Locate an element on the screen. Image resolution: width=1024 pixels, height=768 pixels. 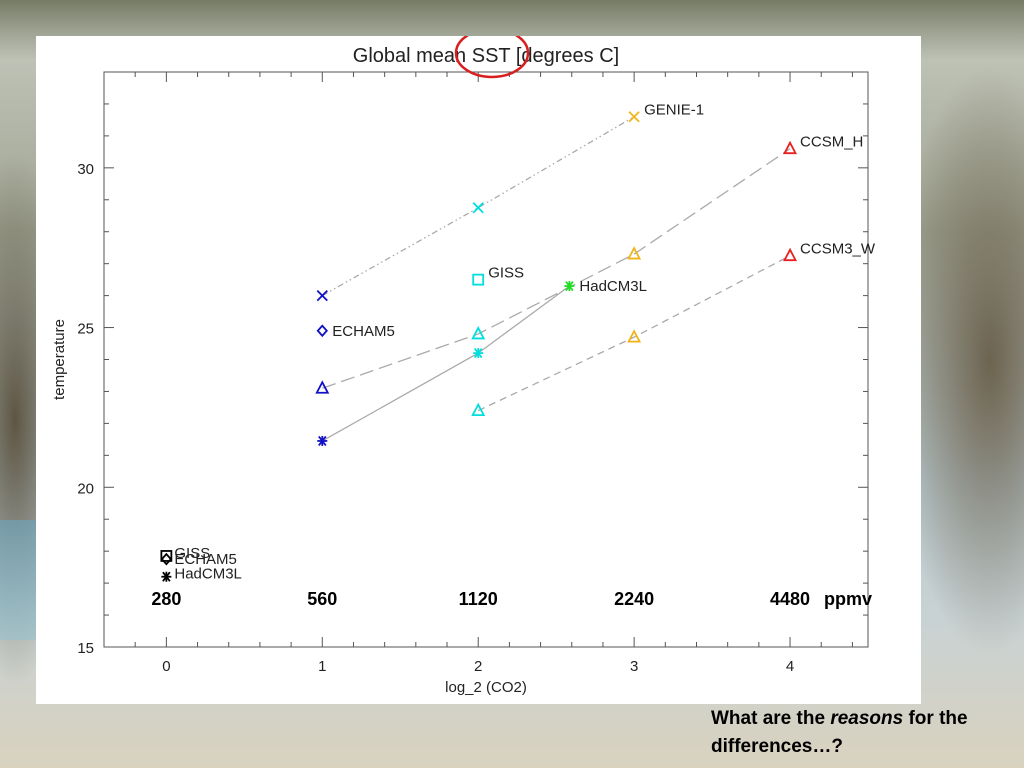
ppmv-label: 280 is located at coordinates (166, 599).